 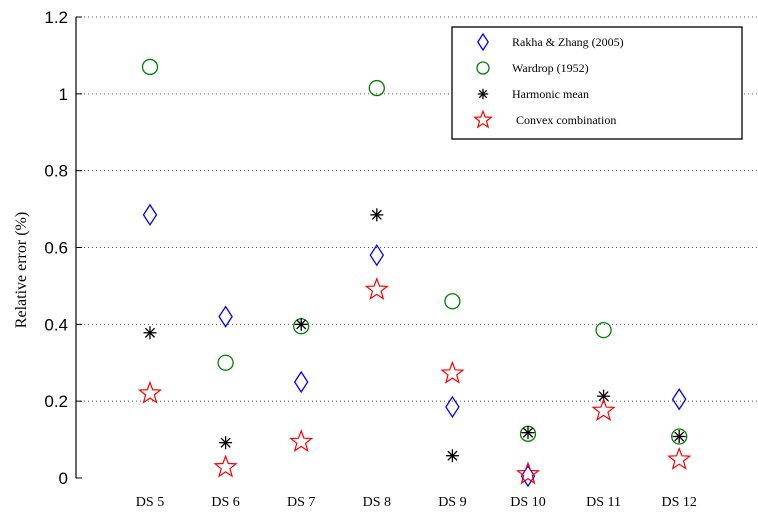 I want to click on legend-label: Rakha & Zhang (2005), so click(x=568, y=42).